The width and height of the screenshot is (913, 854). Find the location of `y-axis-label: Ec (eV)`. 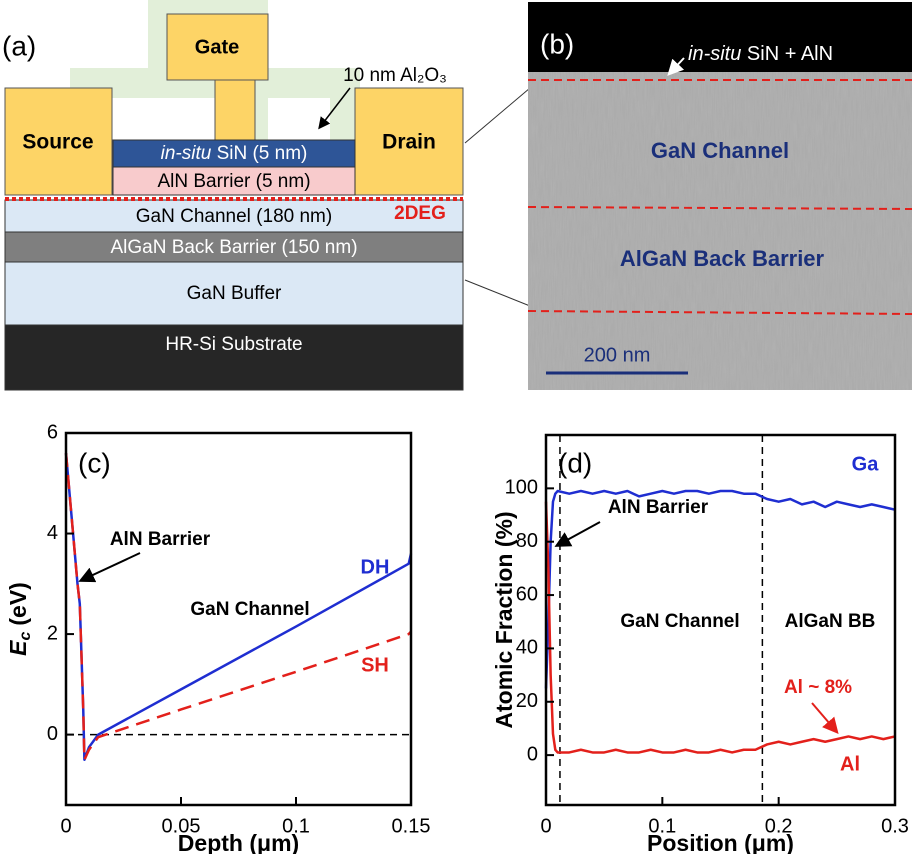

y-axis-label: Ec (eV) is located at coordinates (19, 619).